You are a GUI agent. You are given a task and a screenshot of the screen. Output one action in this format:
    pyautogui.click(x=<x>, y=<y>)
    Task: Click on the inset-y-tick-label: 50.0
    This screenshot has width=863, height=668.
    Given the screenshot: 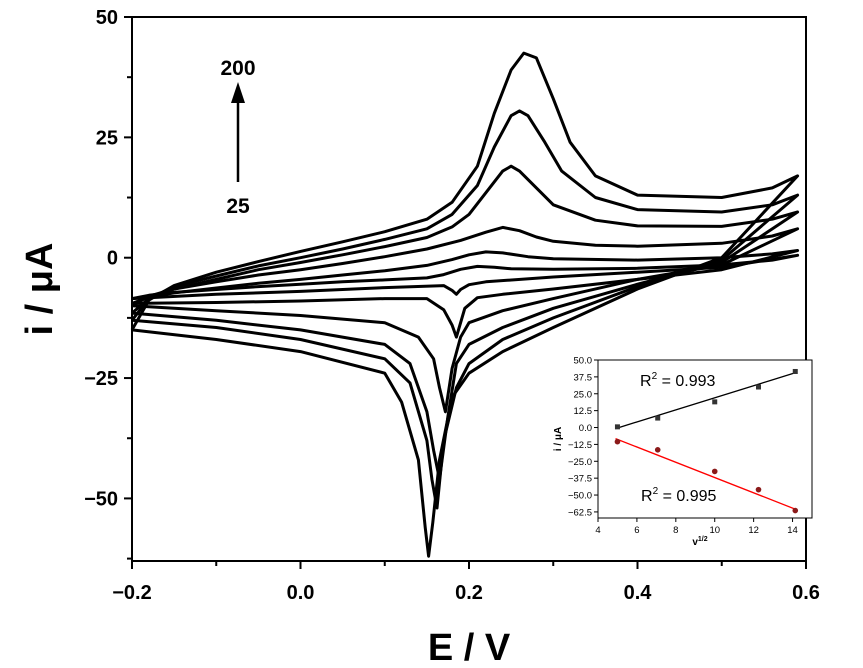 What is the action you would take?
    pyautogui.click(x=583, y=361)
    